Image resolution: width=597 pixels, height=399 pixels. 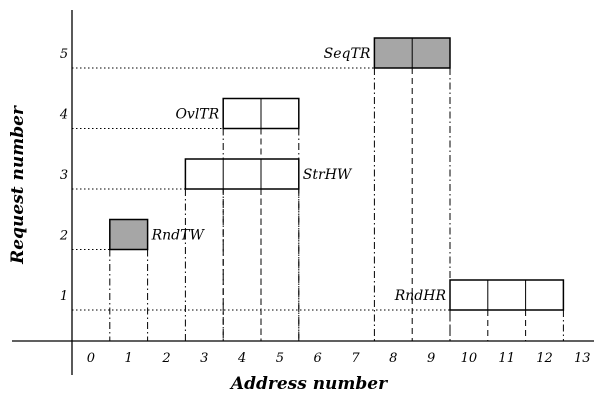 What do you see at coordinates (64, 296) in the screenshot?
I see `y-tick-label: 1` at bounding box center [64, 296].